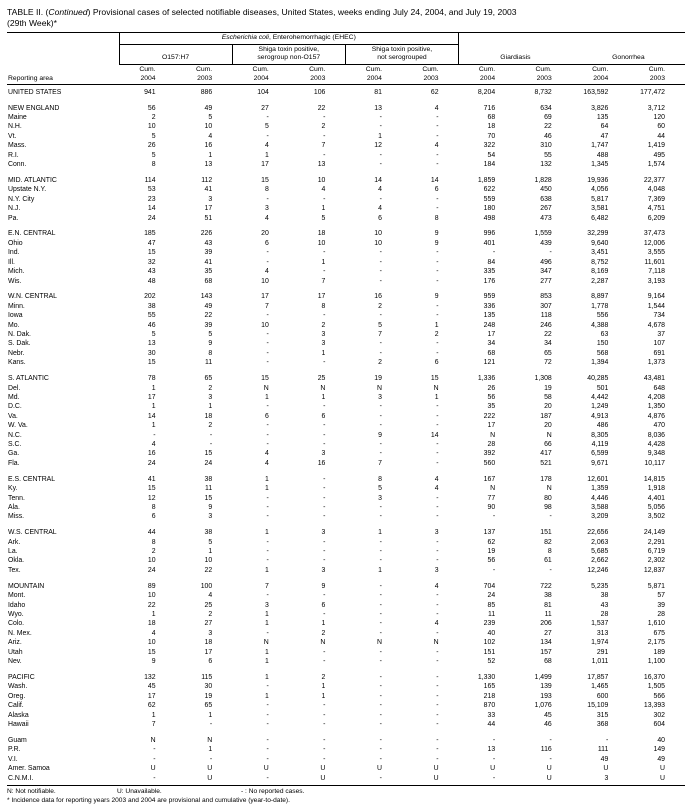 This screenshot has height=806, width=691. I want to click on value-cell: 7,118, so click(656, 272).